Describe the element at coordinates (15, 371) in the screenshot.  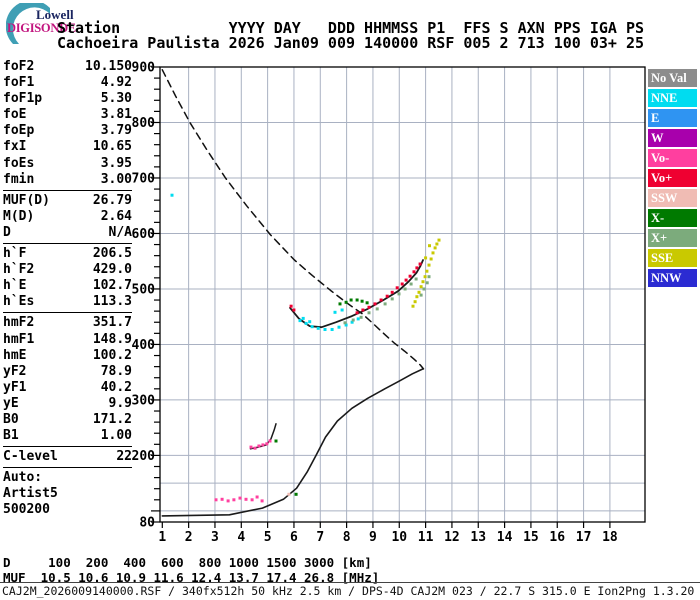
I see `param-label: yF2` at that location.